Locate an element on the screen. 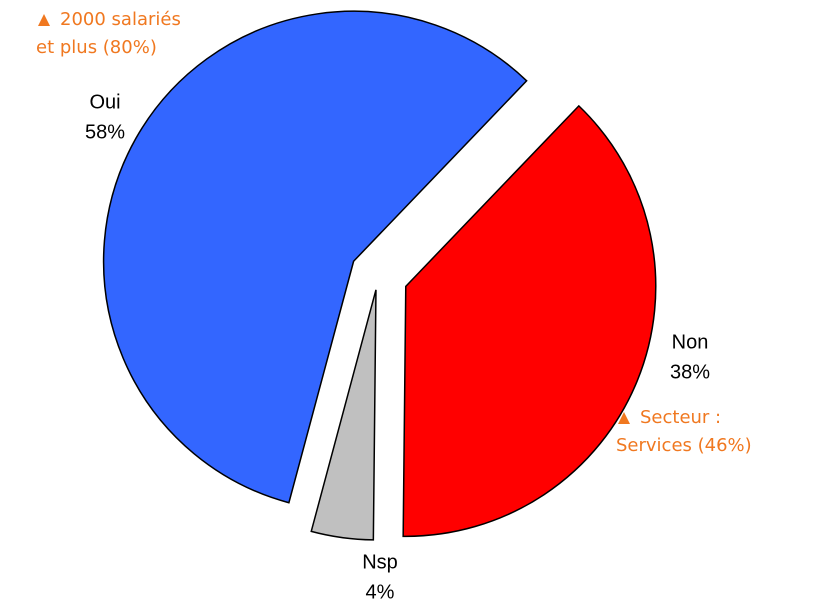  slice-category: Nsp is located at coordinates (380, 562).